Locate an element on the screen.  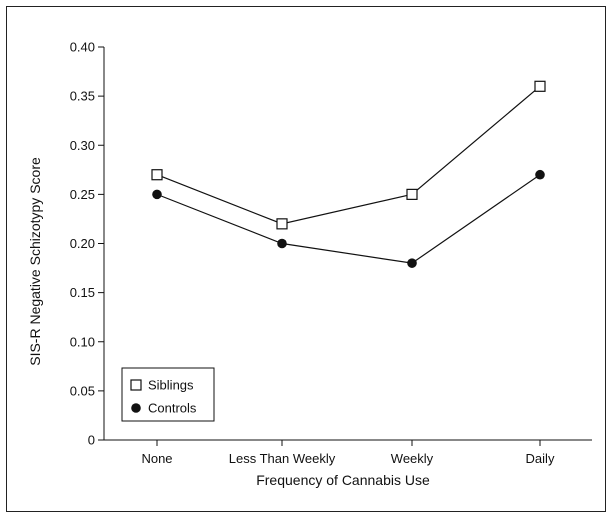
legend-marker-siblings is located at coordinates (136, 385).